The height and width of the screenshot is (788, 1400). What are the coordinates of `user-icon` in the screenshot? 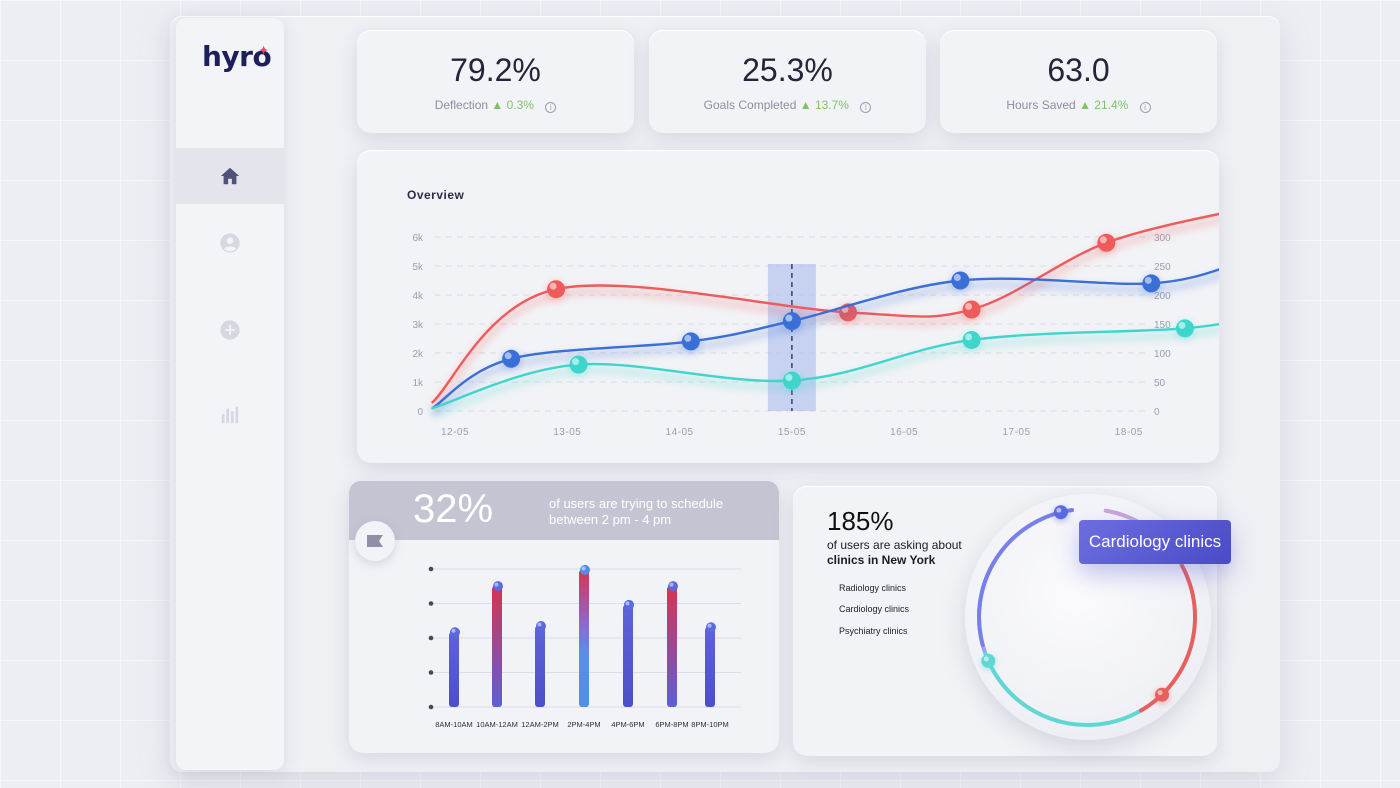 It's located at (230, 243).